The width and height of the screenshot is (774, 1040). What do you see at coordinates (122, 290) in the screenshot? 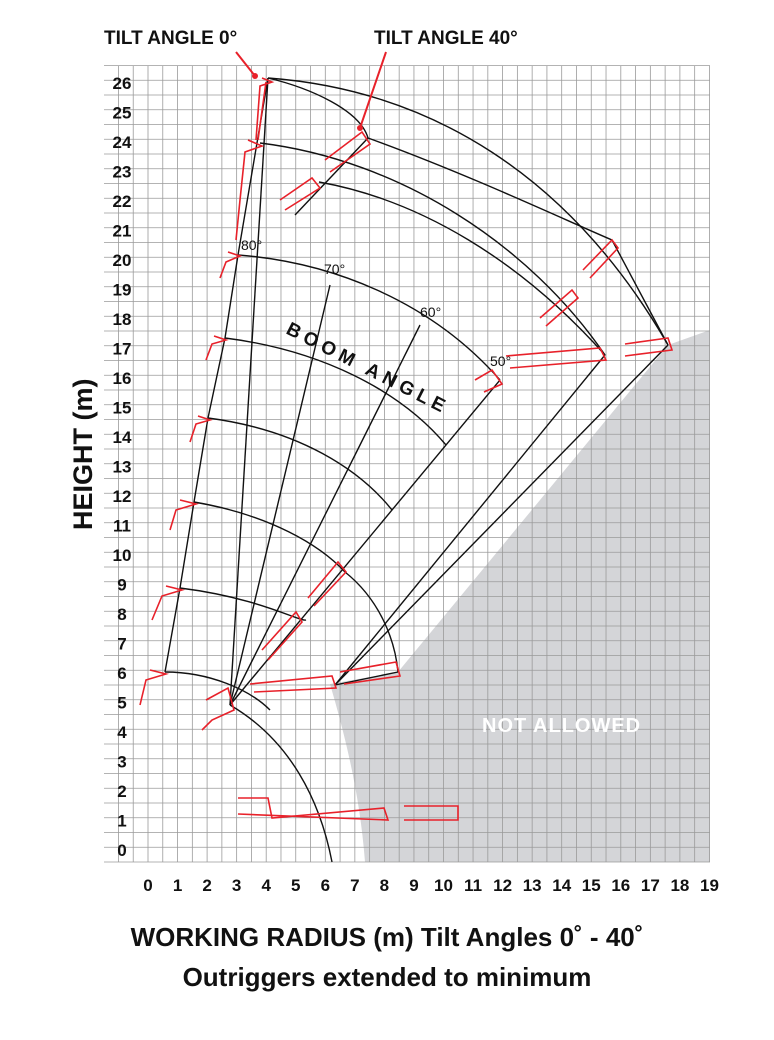
I see `y-tick-label: 19` at bounding box center [122, 290].